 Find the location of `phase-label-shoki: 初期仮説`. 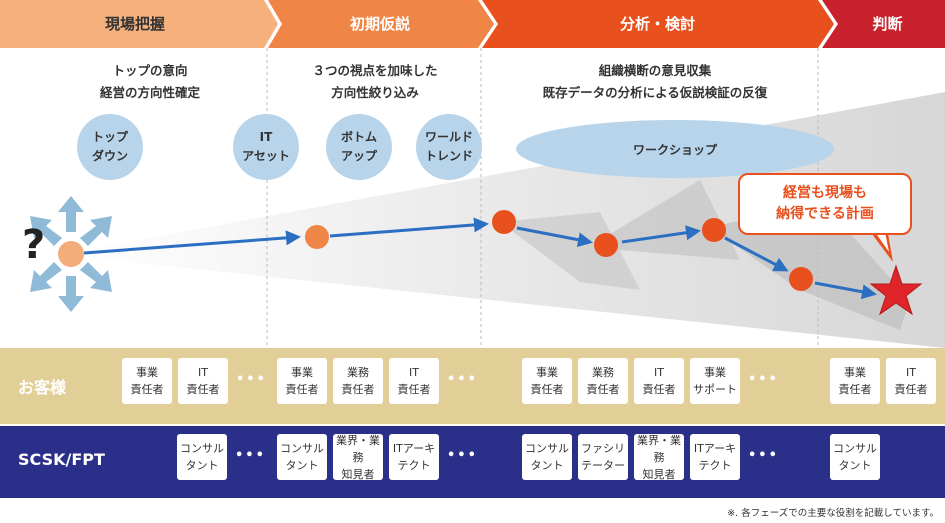

phase-label-shoki: 初期仮説 is located at coordinates (379, 24).